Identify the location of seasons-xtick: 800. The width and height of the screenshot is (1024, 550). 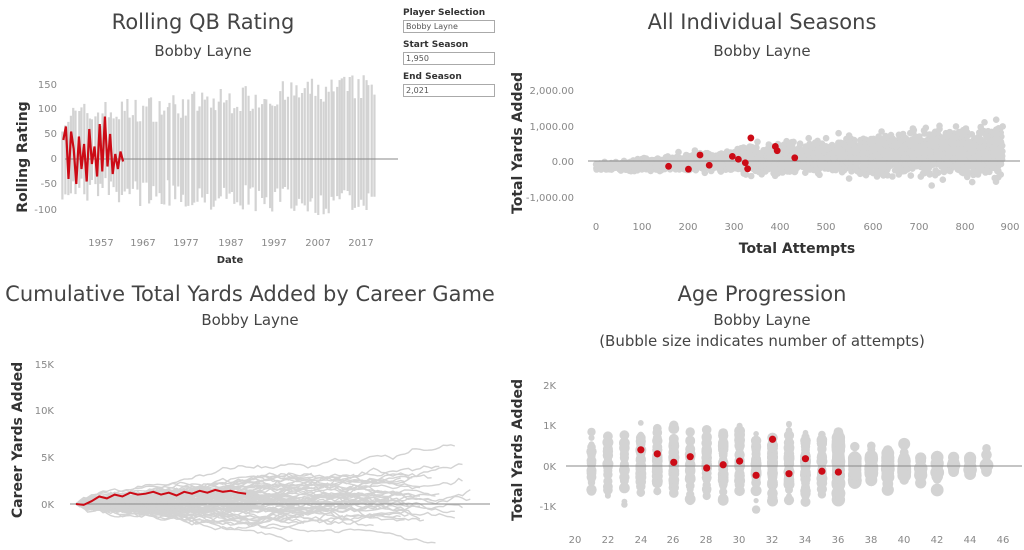
(964, 227).